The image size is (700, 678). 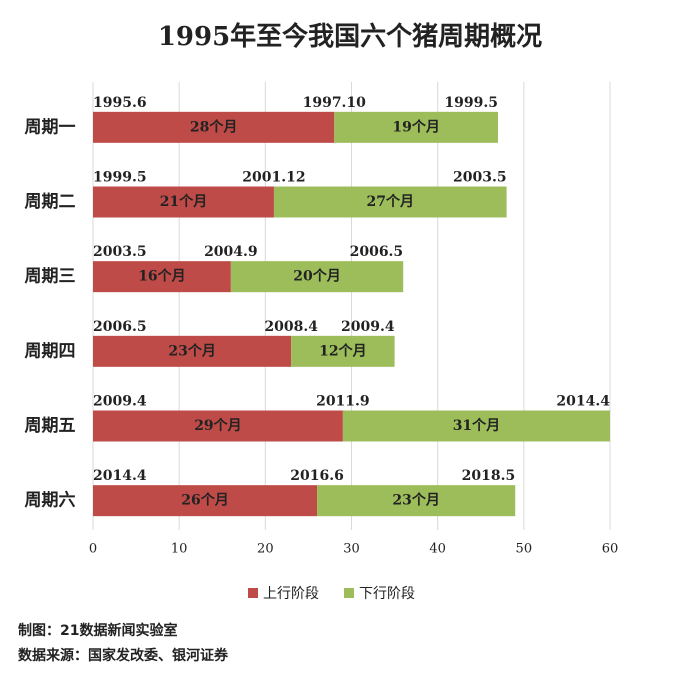 I want to click on date-label: 2011.9, so click(x=343, y=402).